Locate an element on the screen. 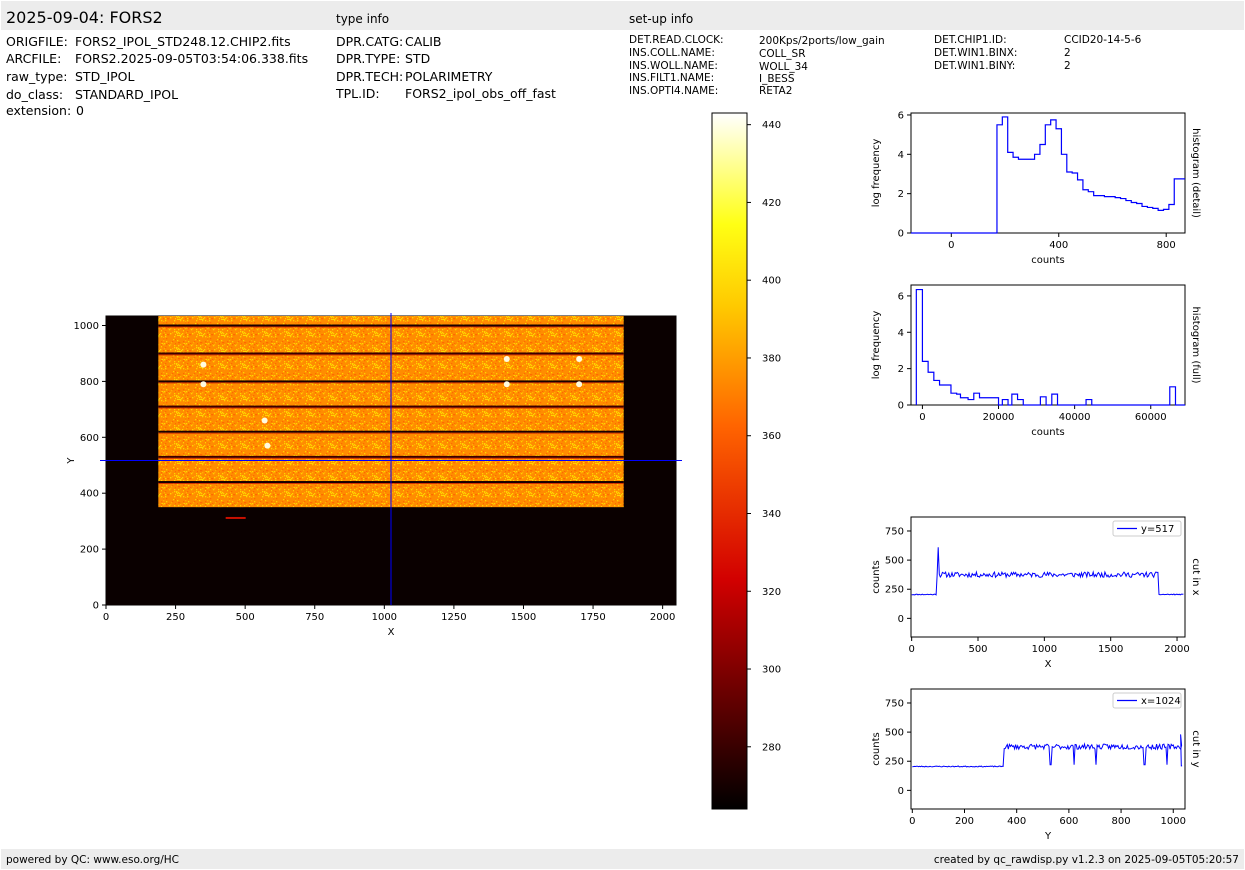 The width and height of the screenshot is (1245, 870). type-info-key: DPR.TECH: is located at coordinates (370, 76).